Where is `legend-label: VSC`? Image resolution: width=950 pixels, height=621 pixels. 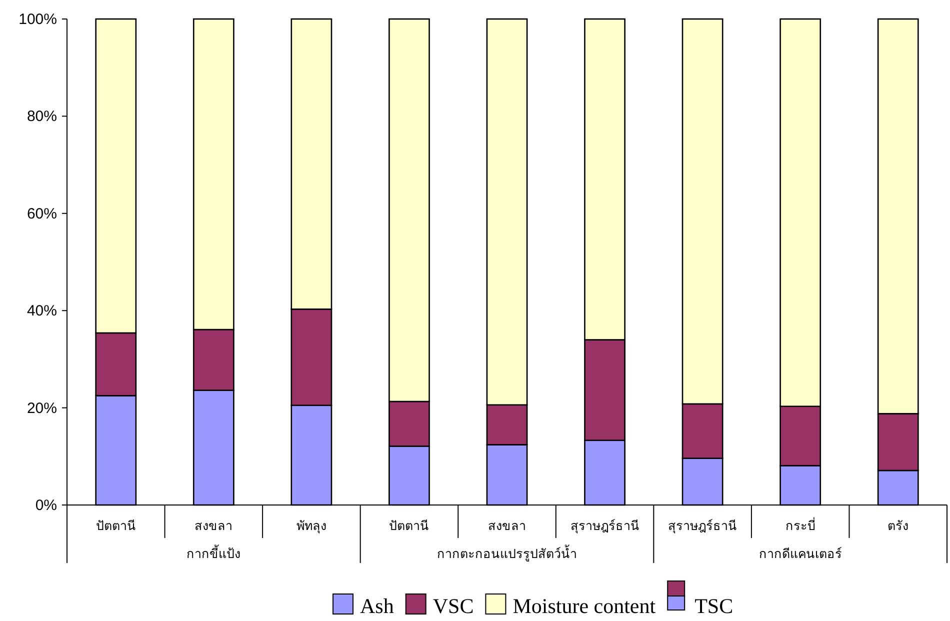 legend-label: VSC is located at coordinates (453, 606).